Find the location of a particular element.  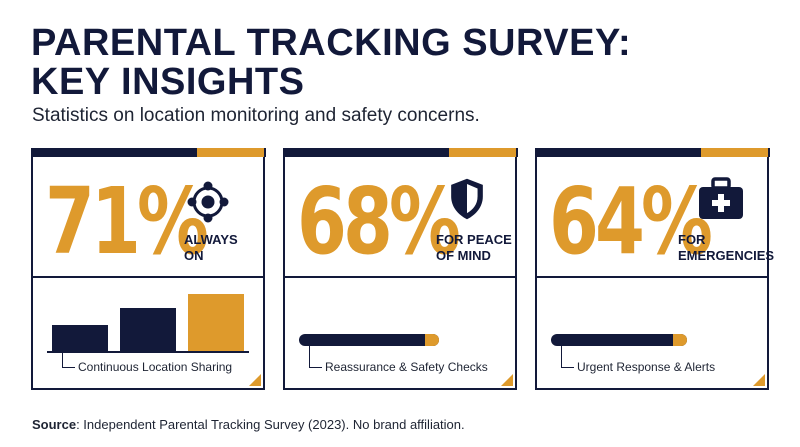

card-caption: Continuous Location Sharing is located at coordinates (155, 367).